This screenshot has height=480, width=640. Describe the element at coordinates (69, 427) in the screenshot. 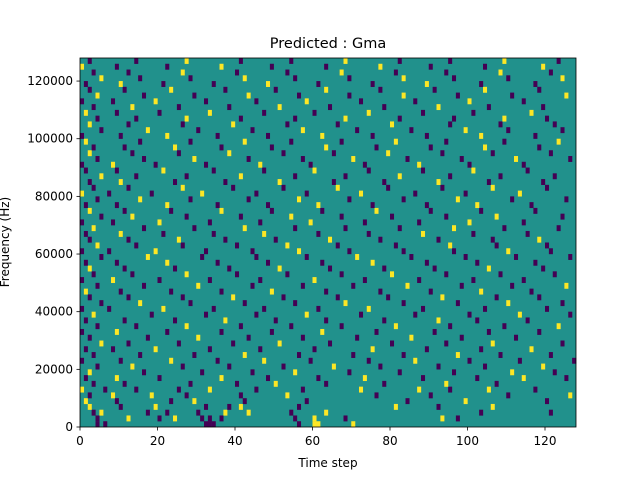

I see `y-tick-label: 0` at that location.